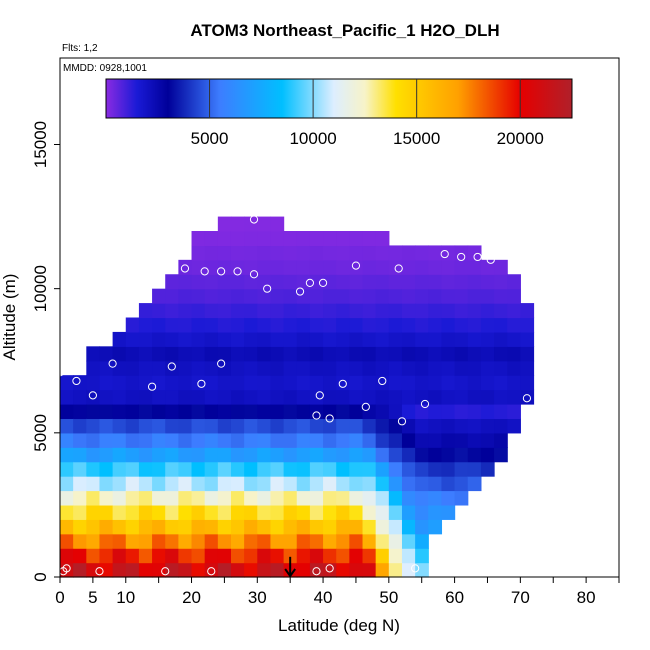 The image size is (650, 650). I want to click on colorbar-tick-label: 20000, so click(520, 138).